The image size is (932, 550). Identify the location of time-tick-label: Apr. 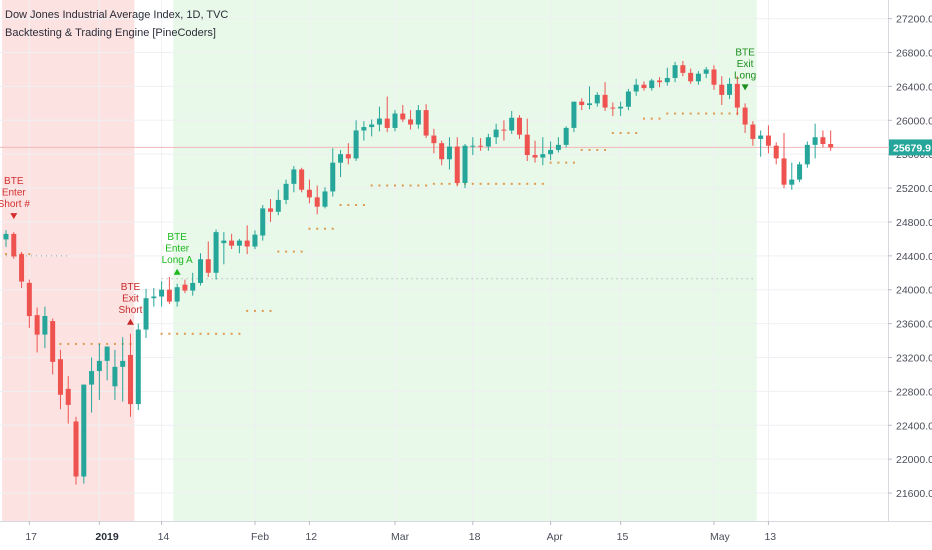
(555, 537).